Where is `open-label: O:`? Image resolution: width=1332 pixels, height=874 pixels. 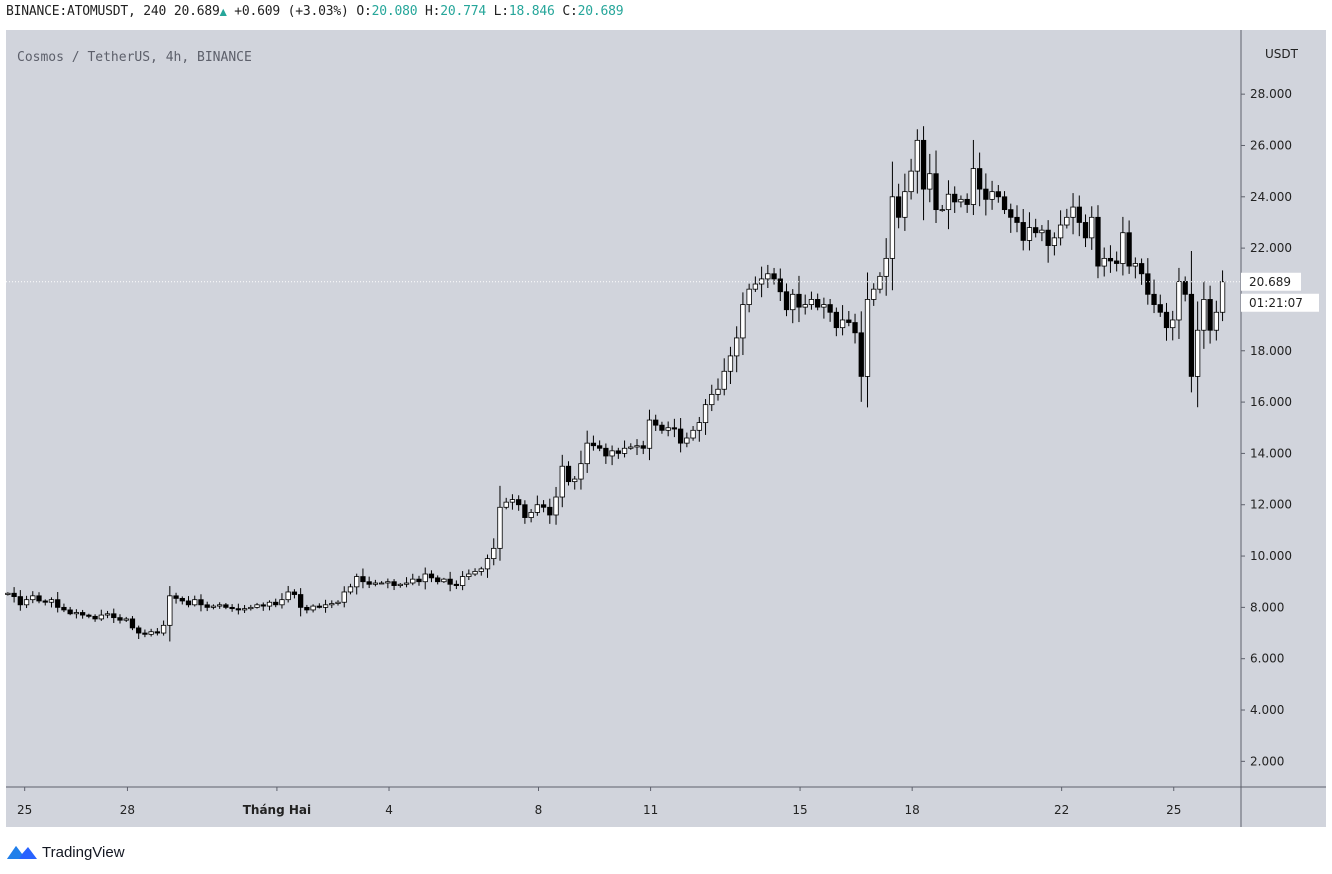
open-label: O: is located at coordinates (364, 11).